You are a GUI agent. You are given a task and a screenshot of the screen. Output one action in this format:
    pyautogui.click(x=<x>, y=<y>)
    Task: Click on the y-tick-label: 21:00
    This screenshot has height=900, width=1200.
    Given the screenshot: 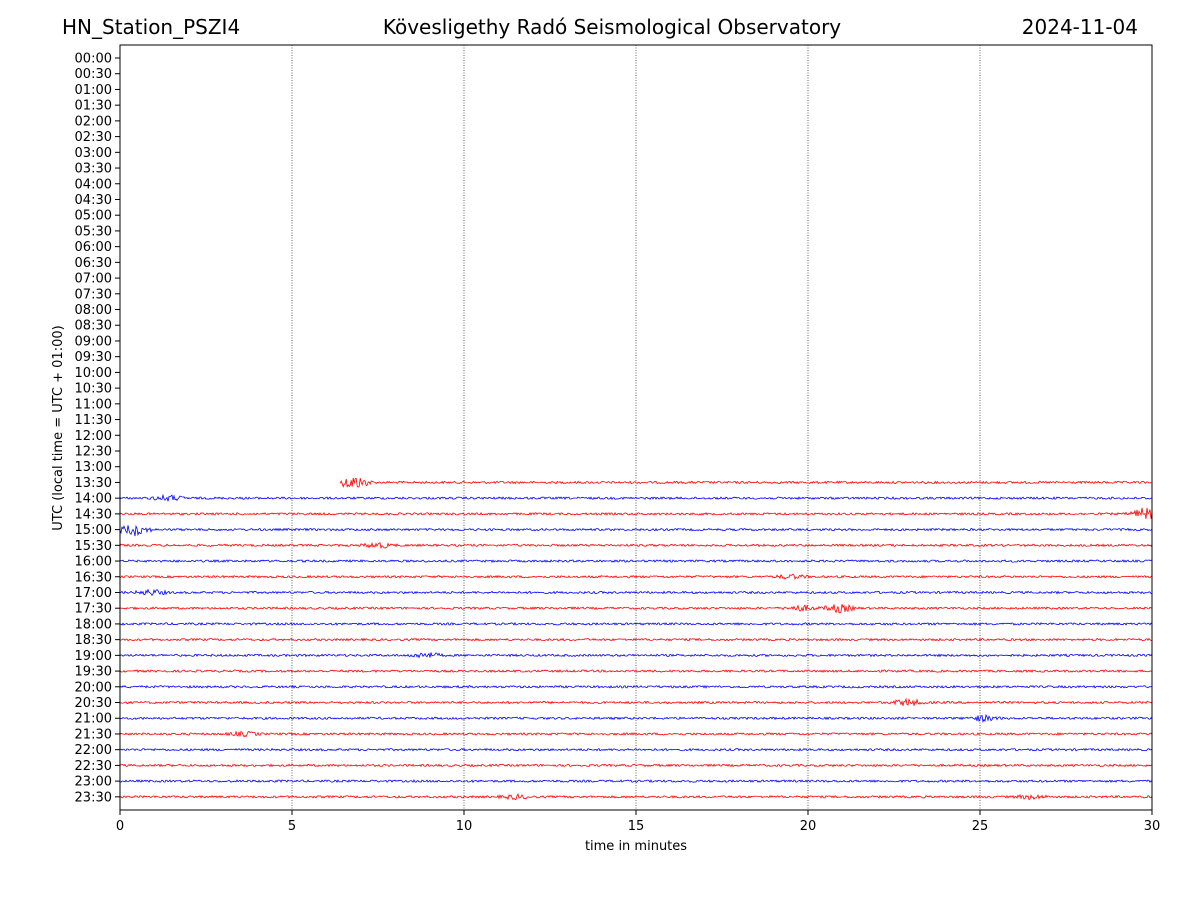 What is the action you would take?
    pyautogui.click(x=93, y=719)
    